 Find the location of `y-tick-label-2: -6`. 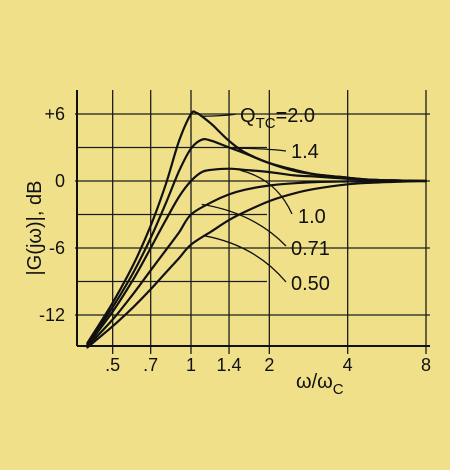

y-tick-label-2: -6 is located at coordinates (57, 248).